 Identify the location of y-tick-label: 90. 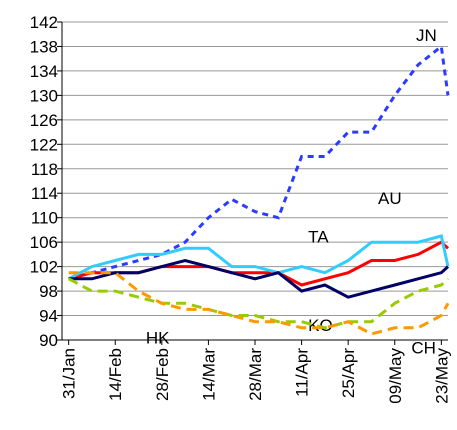
(48, 340).